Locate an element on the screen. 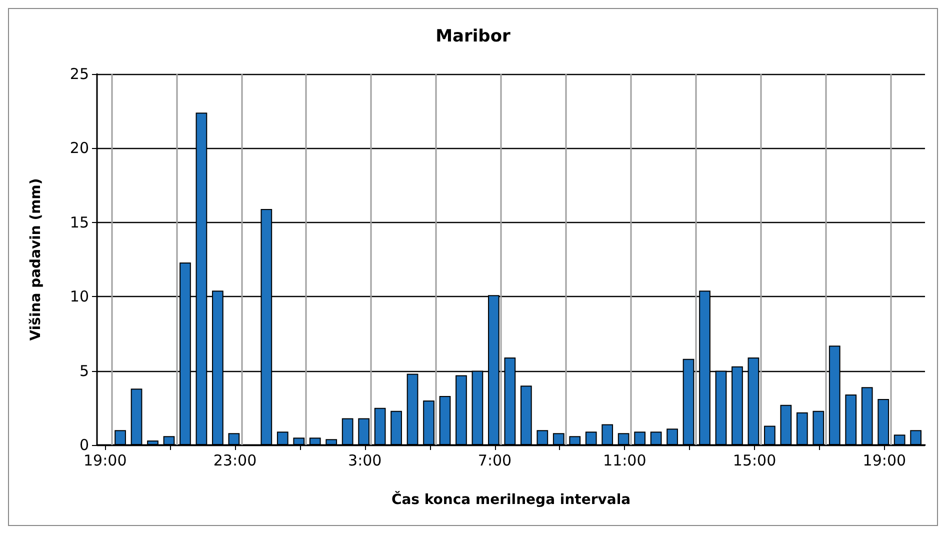  x-tick-label: 15:00 is located at coordinates (754, 461).